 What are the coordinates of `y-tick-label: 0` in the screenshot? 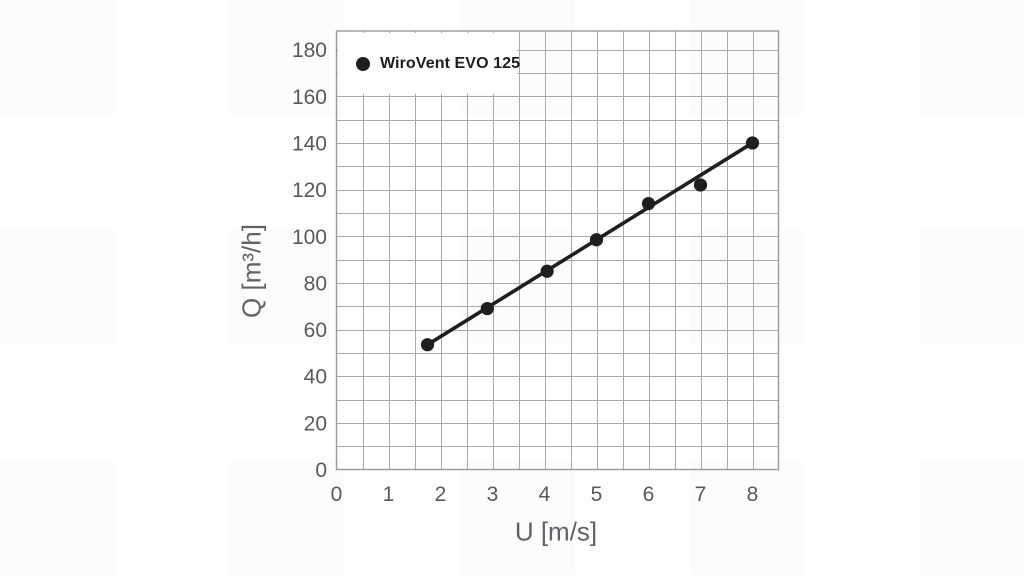 It's located at (321, 470).